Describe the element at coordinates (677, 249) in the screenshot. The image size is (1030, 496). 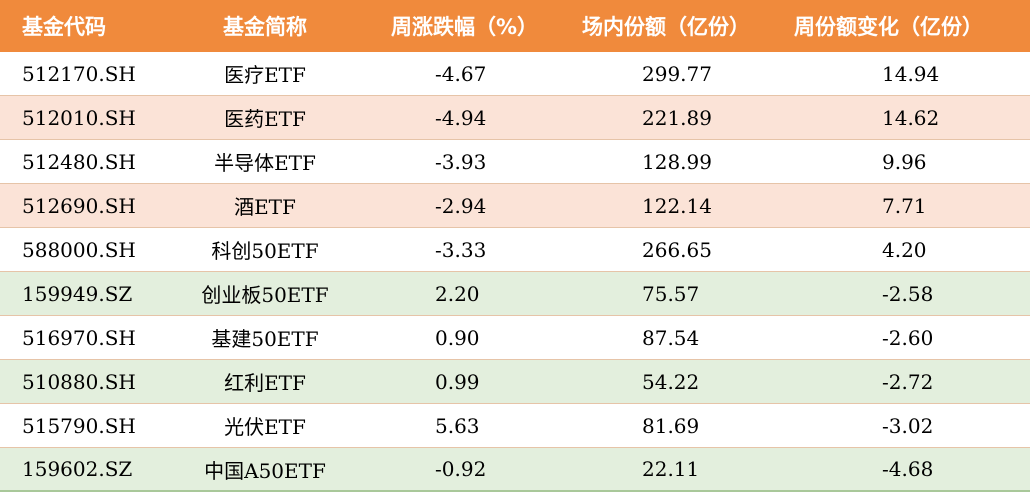
I see `cell-shares: 266.65` at that location.